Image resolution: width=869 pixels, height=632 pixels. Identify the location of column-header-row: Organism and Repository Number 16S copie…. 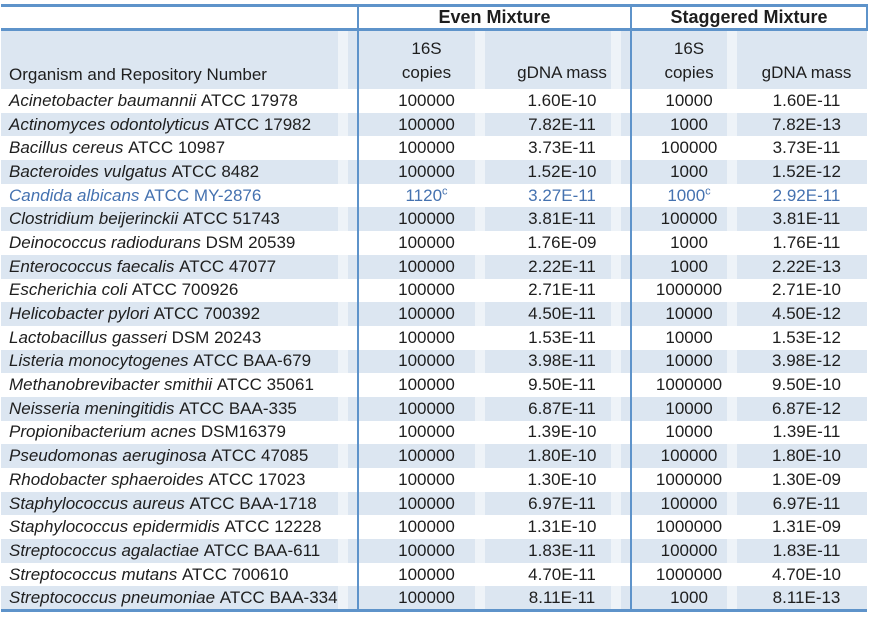
(434, 59).